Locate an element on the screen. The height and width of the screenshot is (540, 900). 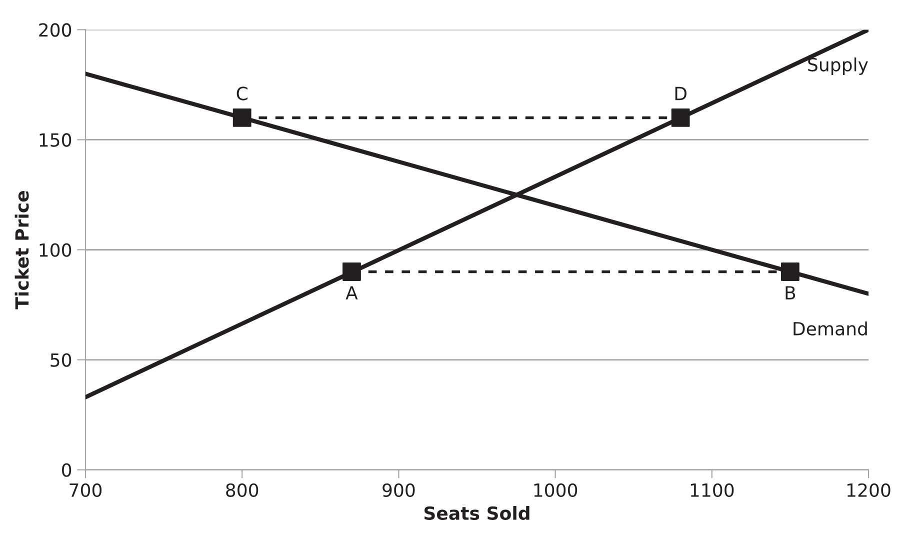
x-tick-label: 800 is located at coordinates (242, 490).